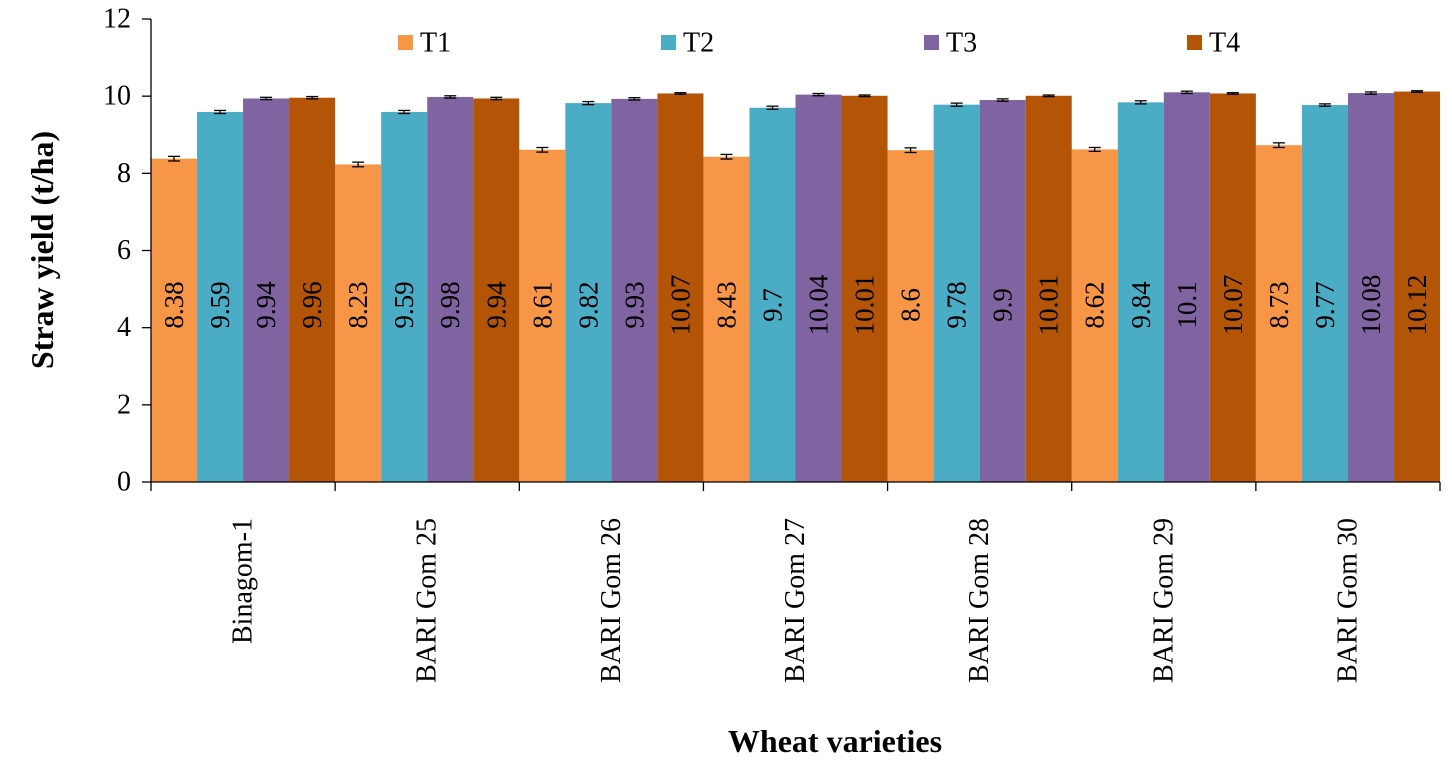 Image resolution: width=1452 pixels, height=779 pixels. What do you see at coordinates (124, 482) in the screenshot?
I see `y-tick-label: 0` at bounding box center [124, 482].